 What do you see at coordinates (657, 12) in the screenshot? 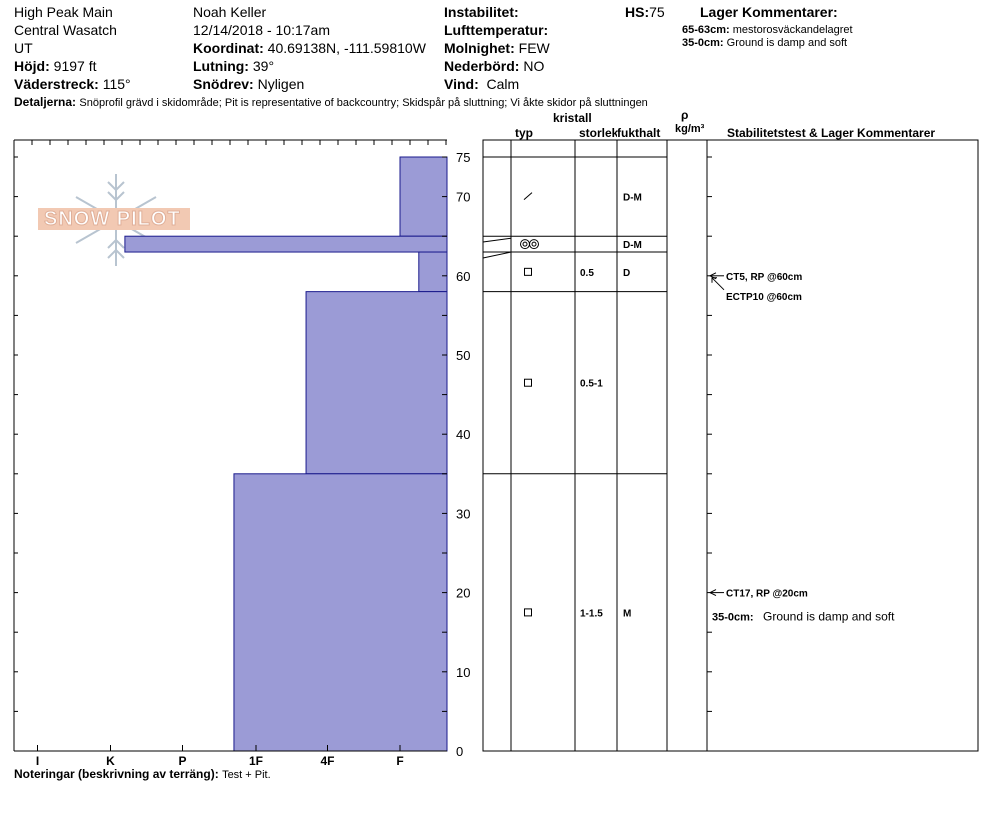
I see `hs-value: 75` at bounding box center [657, 12].